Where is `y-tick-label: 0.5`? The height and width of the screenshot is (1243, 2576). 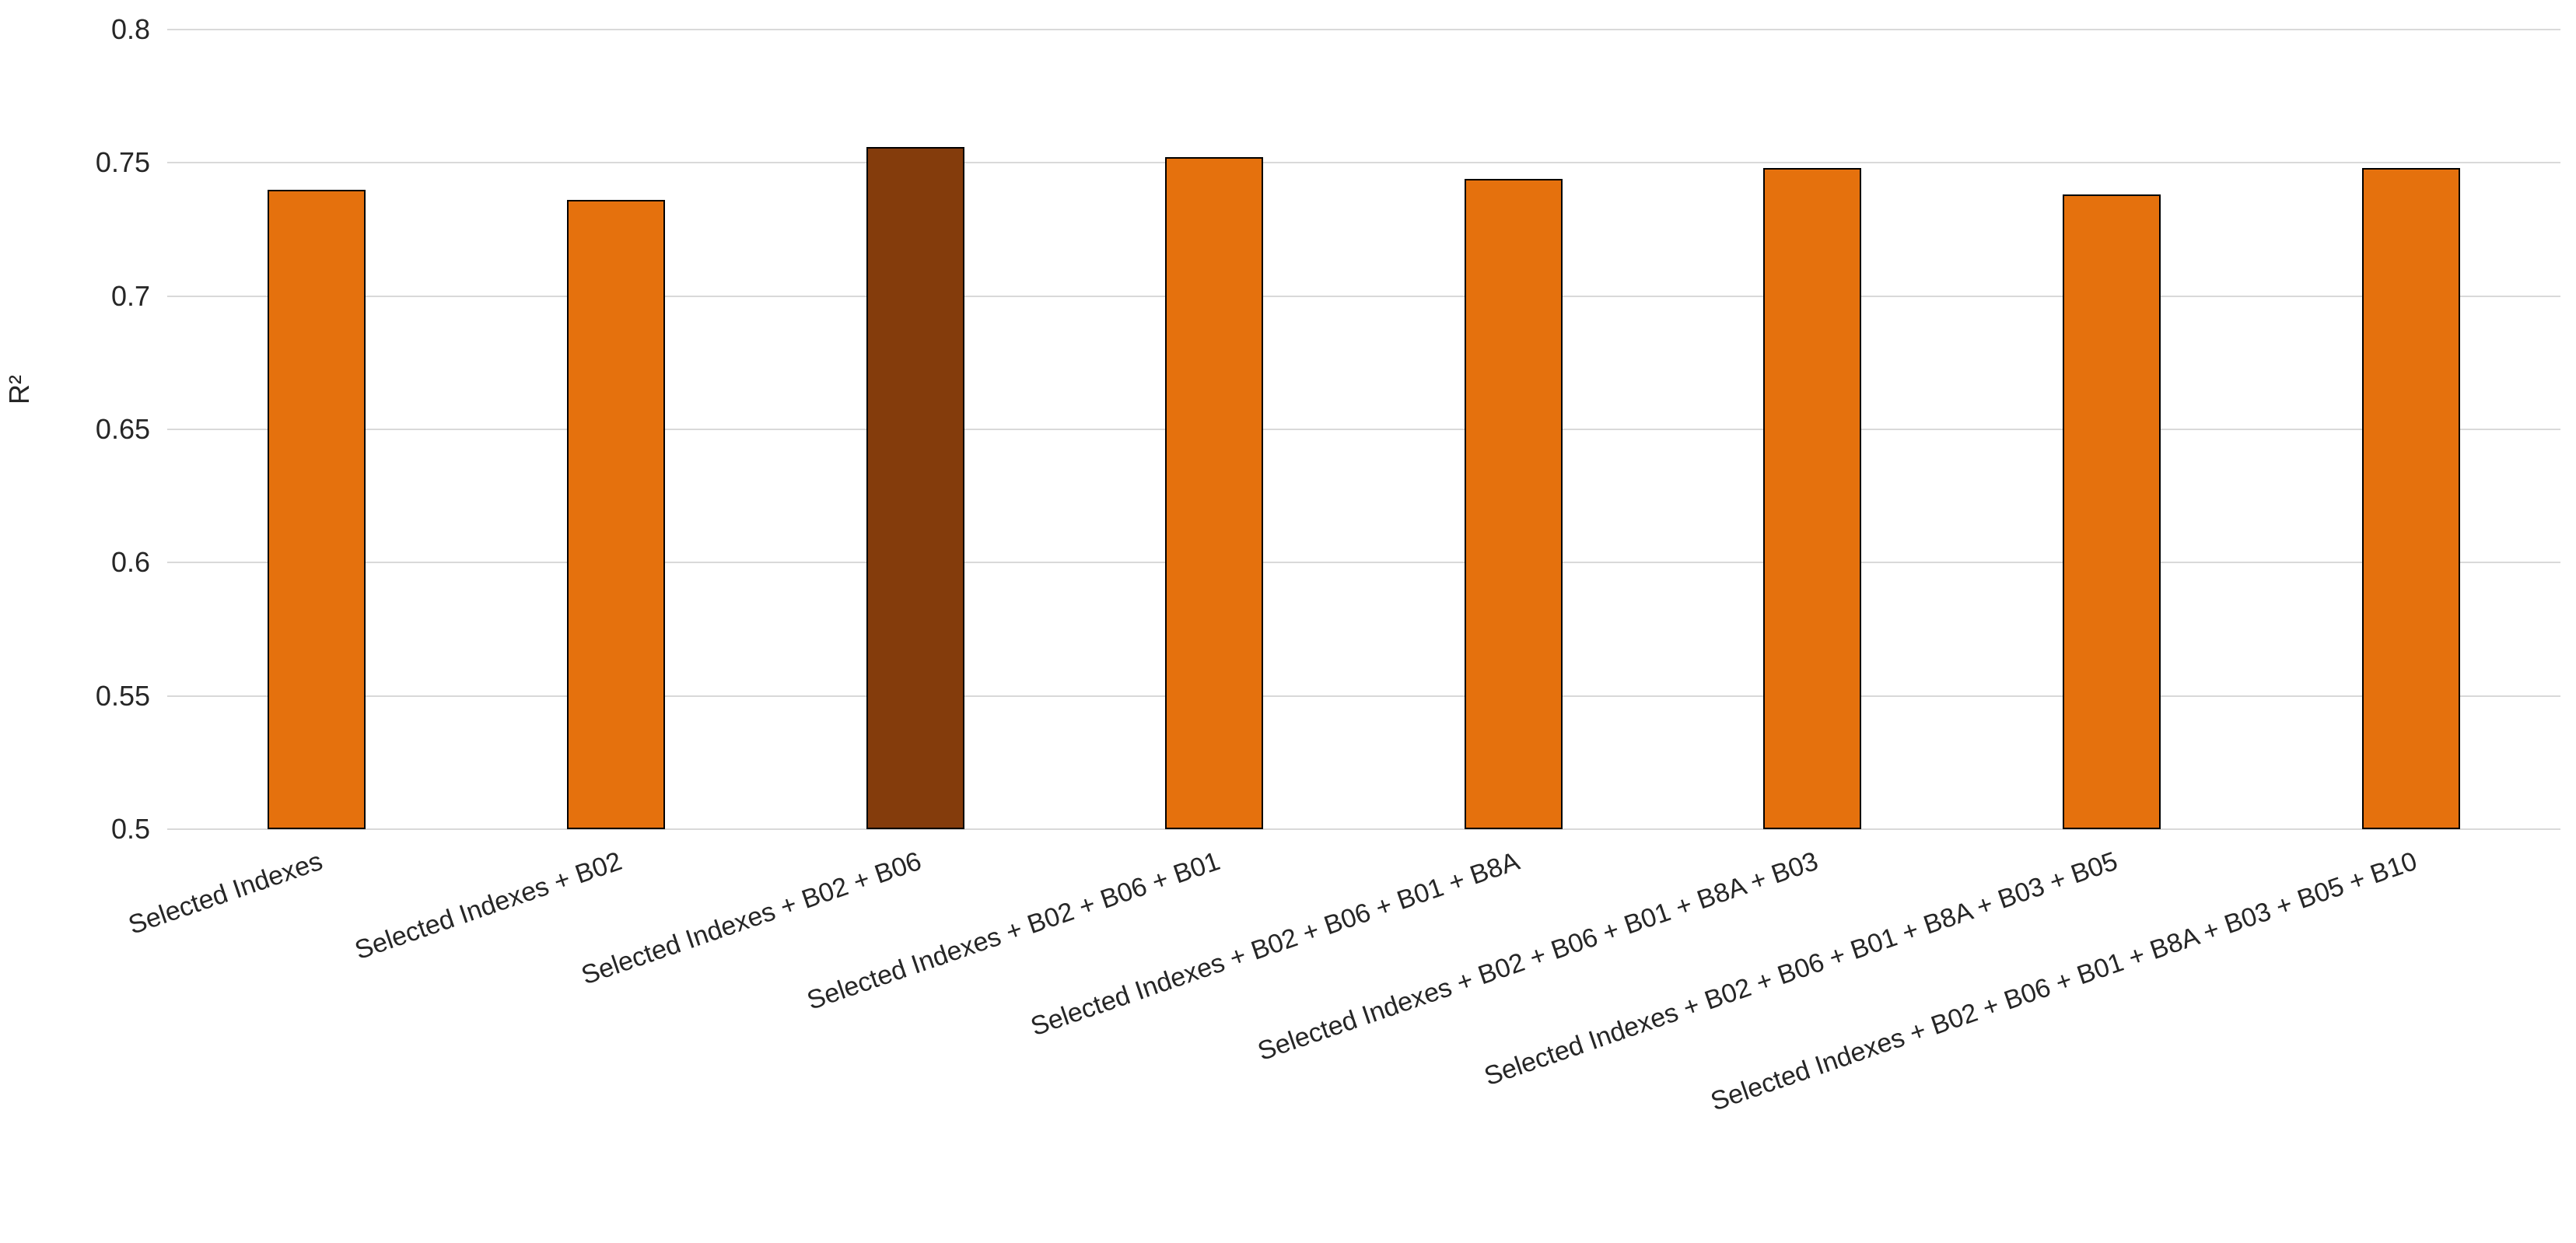
y-tick-label: 0.5 is located at coordinates (130, 829).